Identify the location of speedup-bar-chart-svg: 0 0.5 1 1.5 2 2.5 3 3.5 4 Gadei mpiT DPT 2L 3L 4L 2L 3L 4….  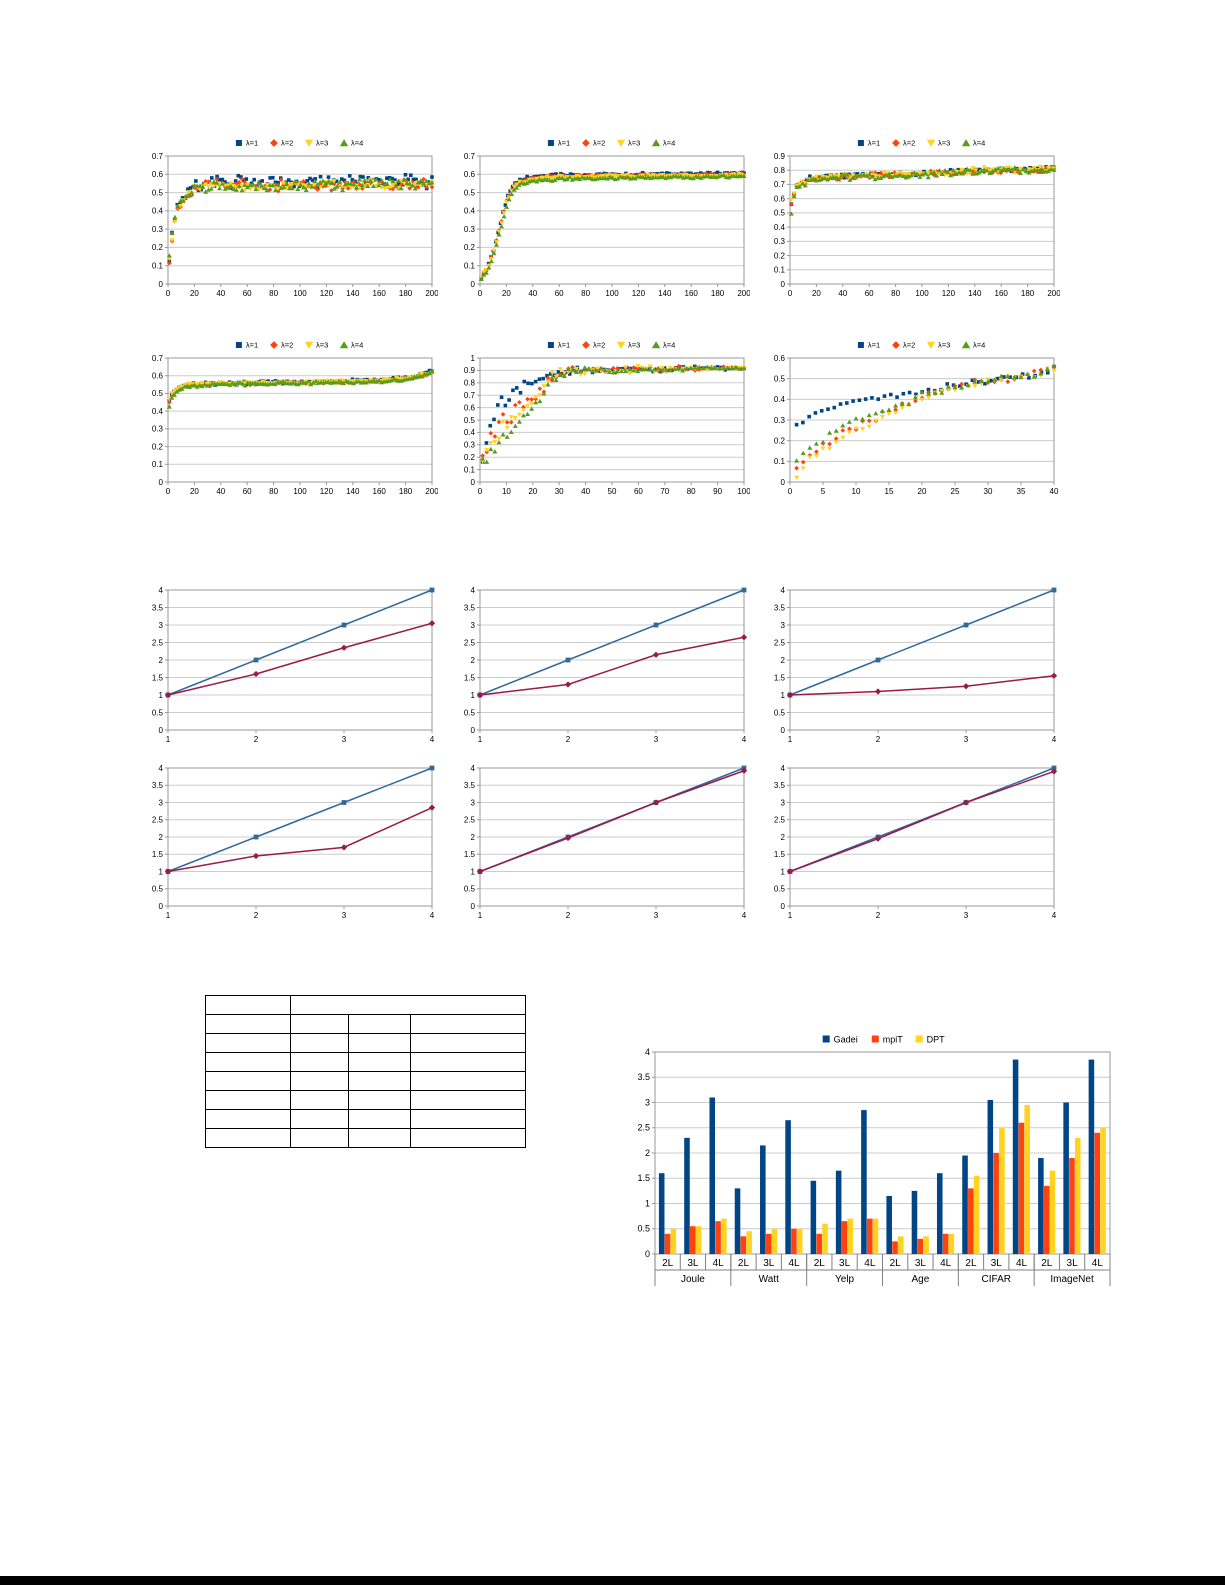
(874, 1160).